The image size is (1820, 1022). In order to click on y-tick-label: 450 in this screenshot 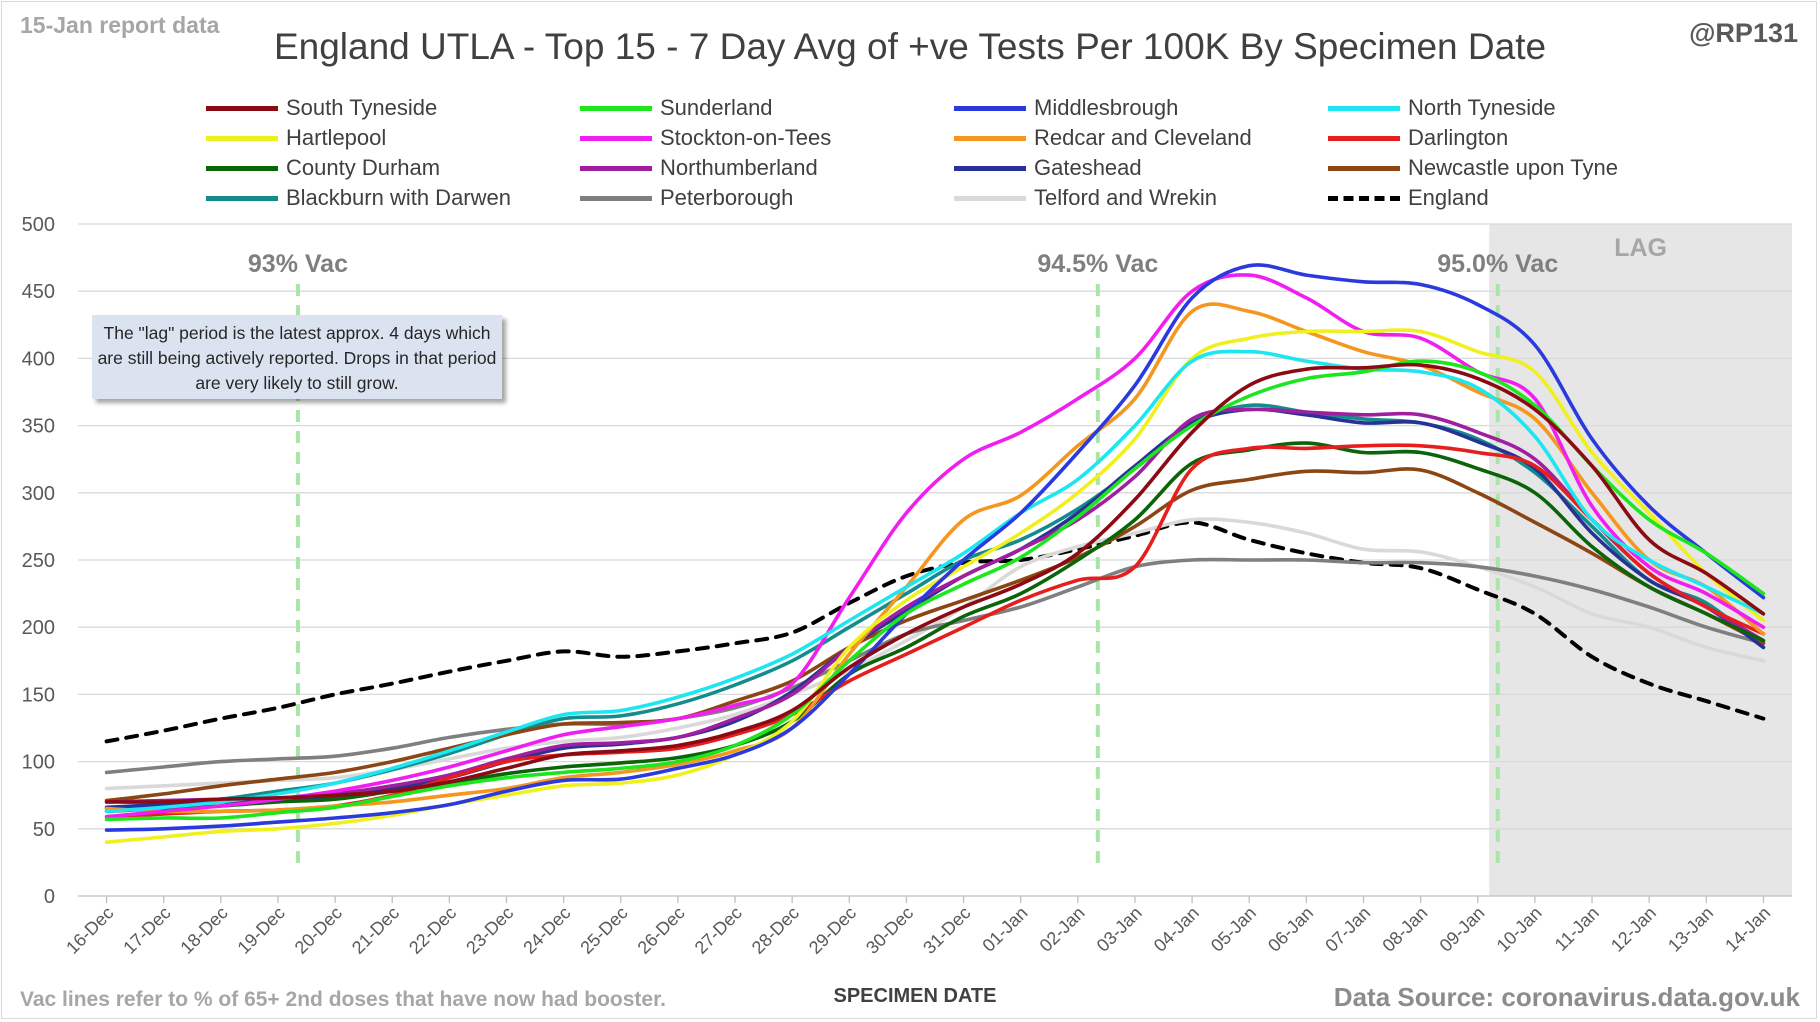, I will do `click(38, 292)`.